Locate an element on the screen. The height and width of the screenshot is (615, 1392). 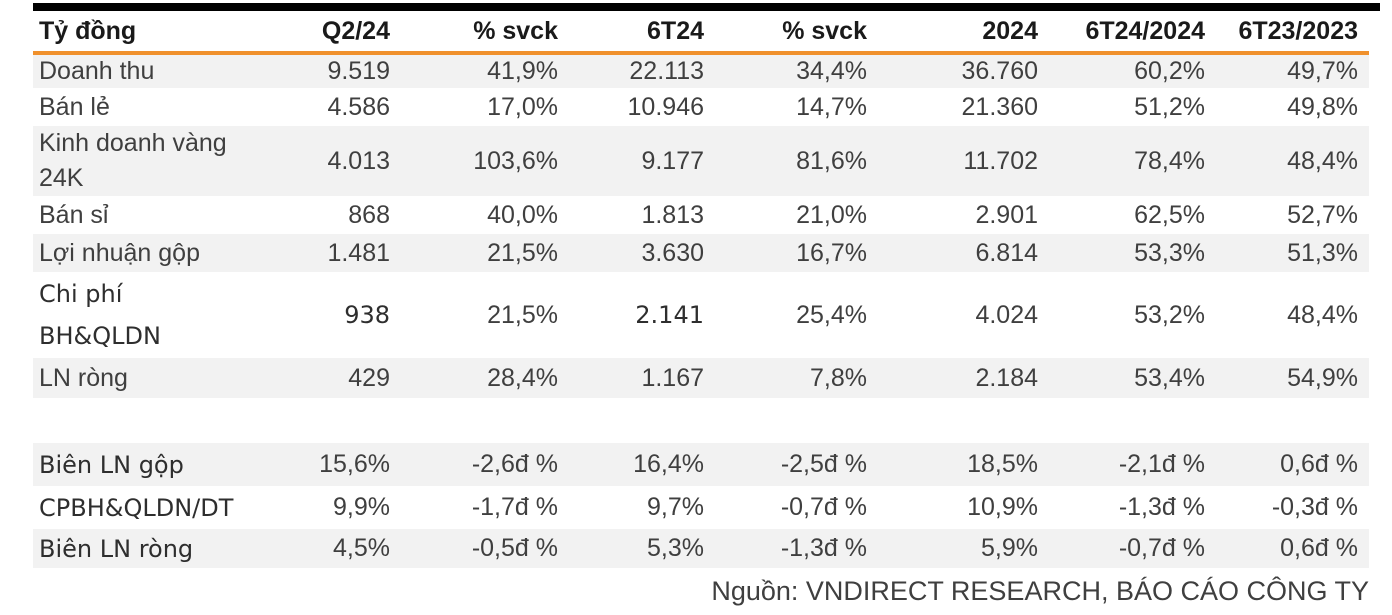
cell-value: 10,9% is located at coordinates (1002, 507).